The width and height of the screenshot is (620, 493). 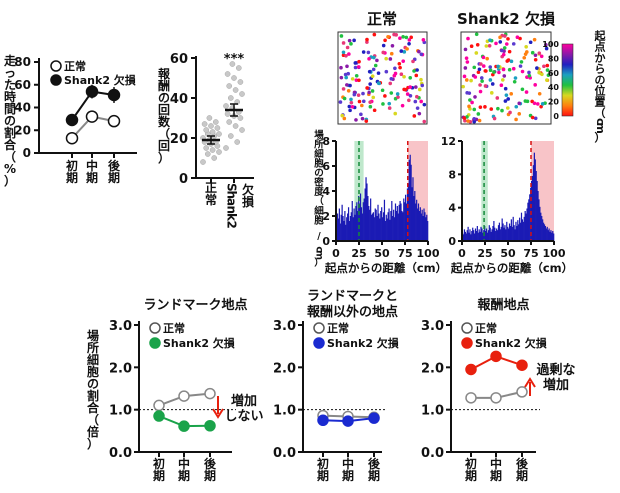 I want to click on y-tick-label: 3.0, so click(x=284, y=326).